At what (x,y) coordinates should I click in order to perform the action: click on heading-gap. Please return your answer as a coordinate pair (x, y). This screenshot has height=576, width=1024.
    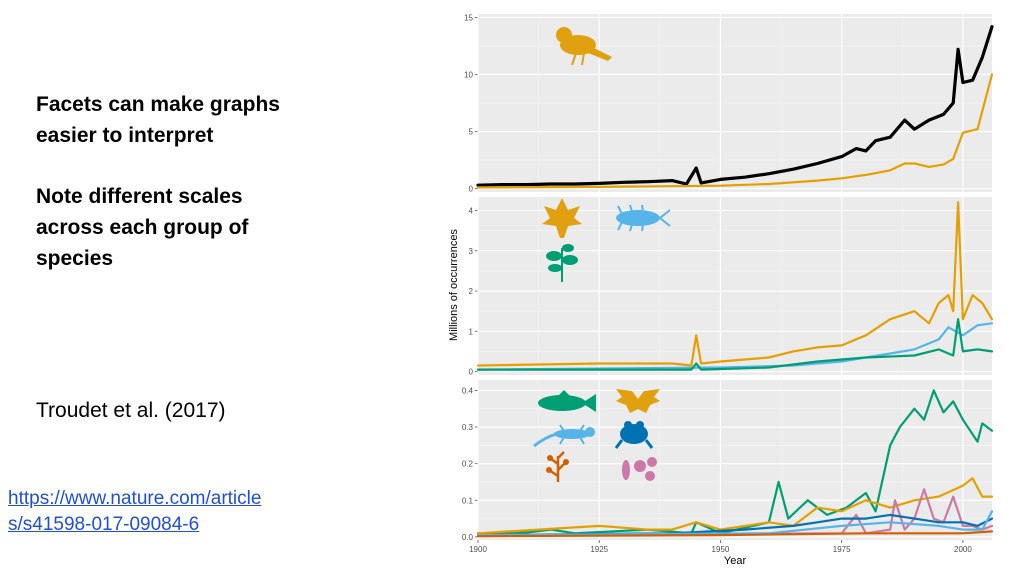
    Looking at the image, I should click on (201, 166).